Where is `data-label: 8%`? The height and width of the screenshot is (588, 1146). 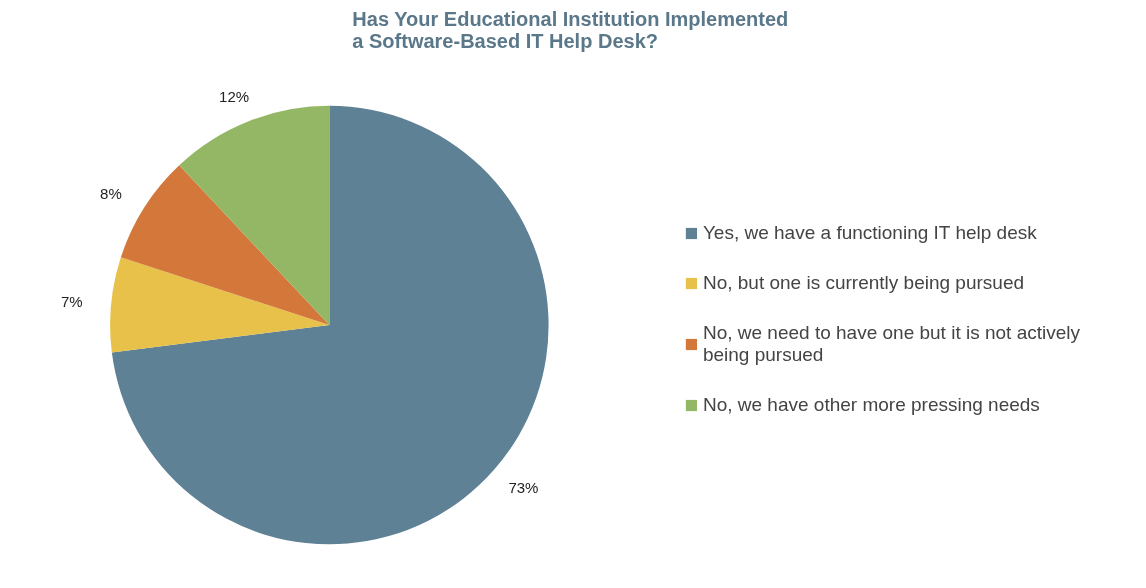
data-label: 8% is located at coordinates (111, 193).